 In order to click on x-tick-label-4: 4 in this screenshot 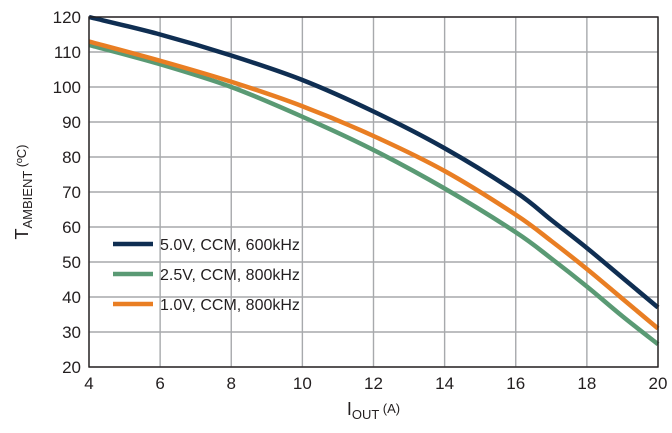, I will do `click(88, 383)`.